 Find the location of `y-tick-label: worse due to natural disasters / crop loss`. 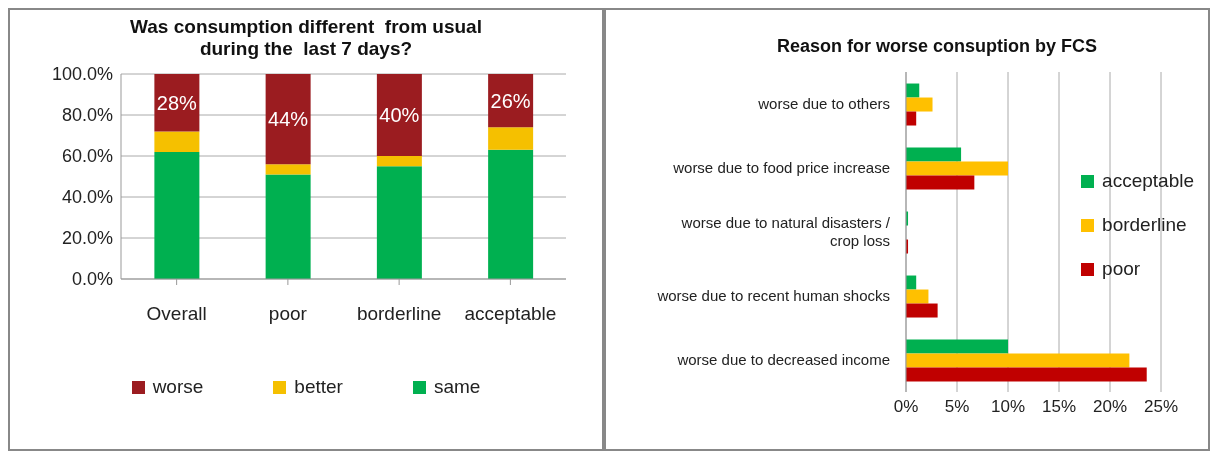

y-tick-label: worse due to natural disasters / crop loss is located at coordinates (785, 231).